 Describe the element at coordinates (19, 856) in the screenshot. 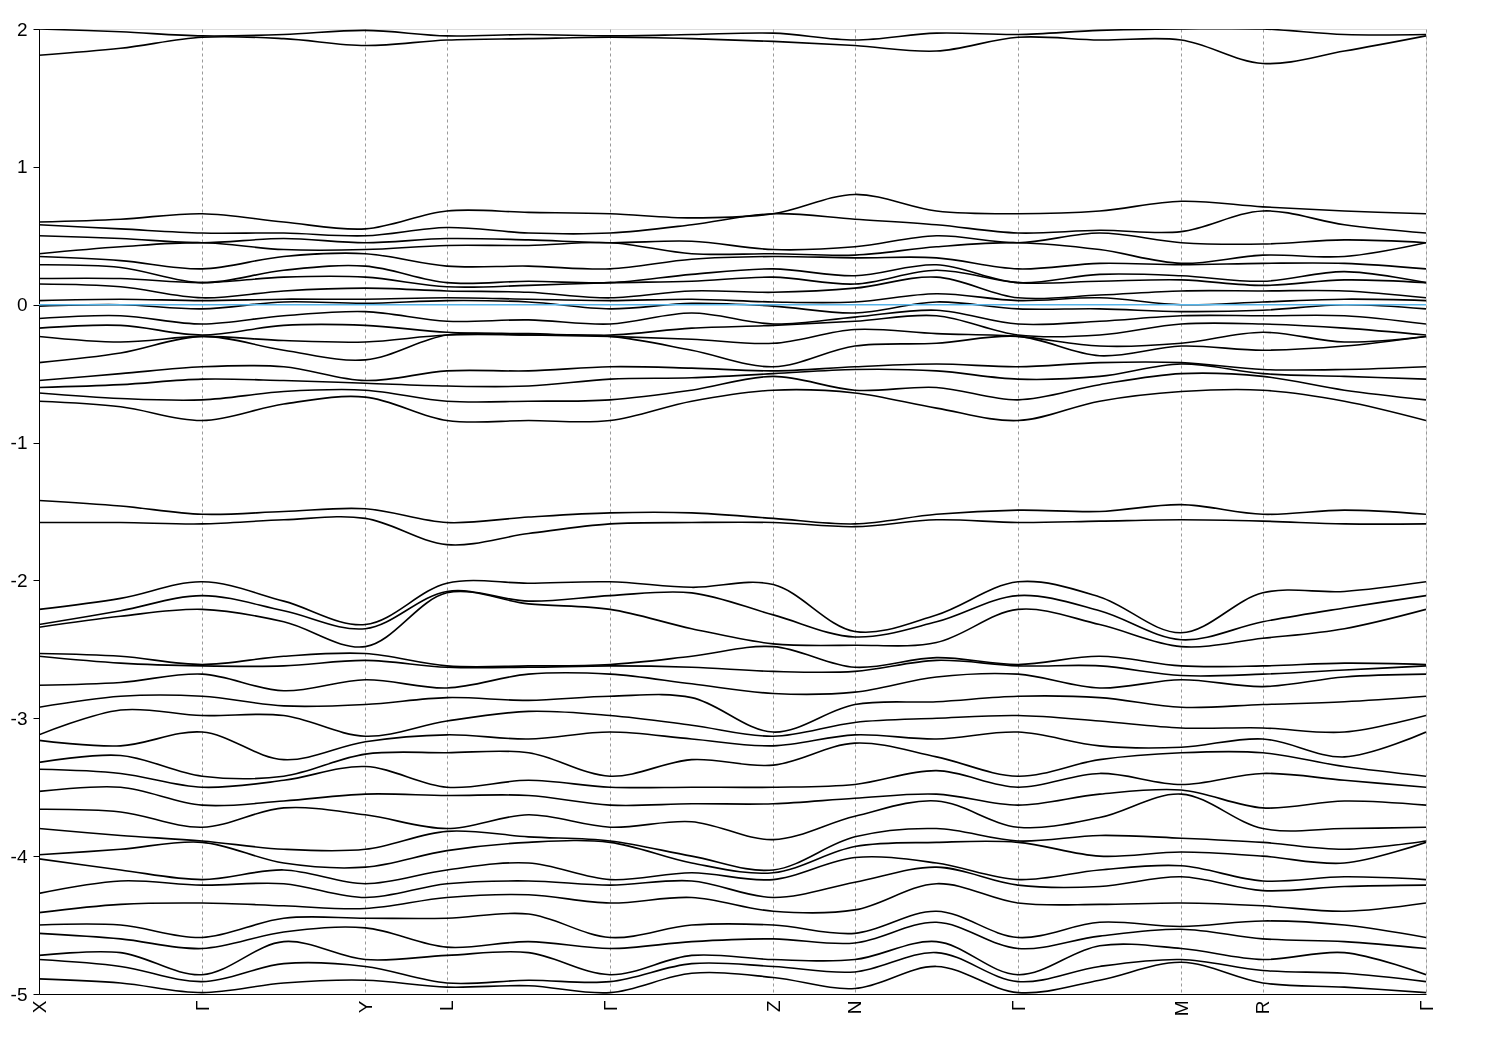

I see `y-tick-label: -4` at that location.